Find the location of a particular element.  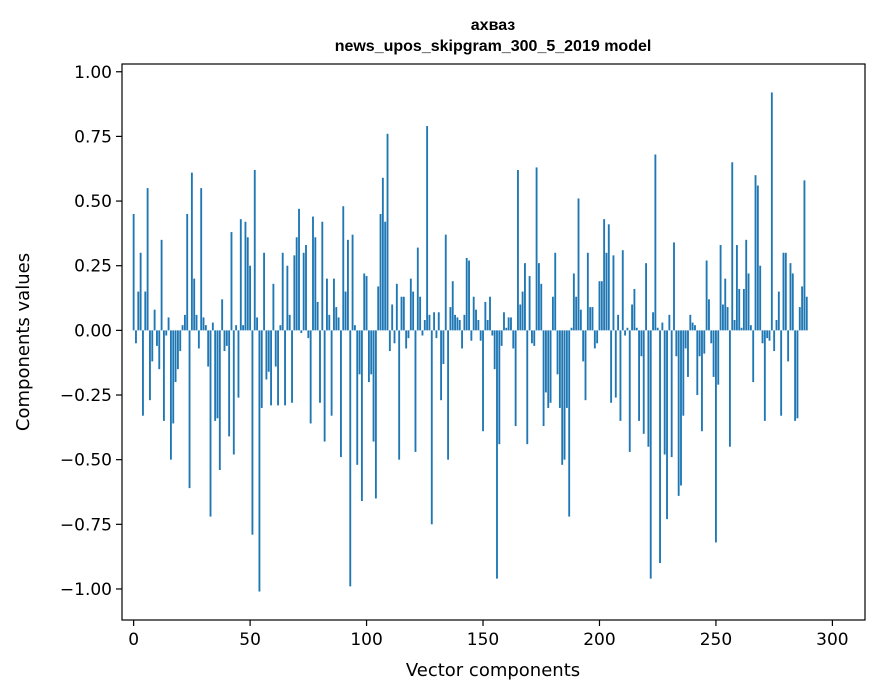

chart-subtitle: news_upos_skipgram_300_5_2019 model is located at coordinates (493, 46).